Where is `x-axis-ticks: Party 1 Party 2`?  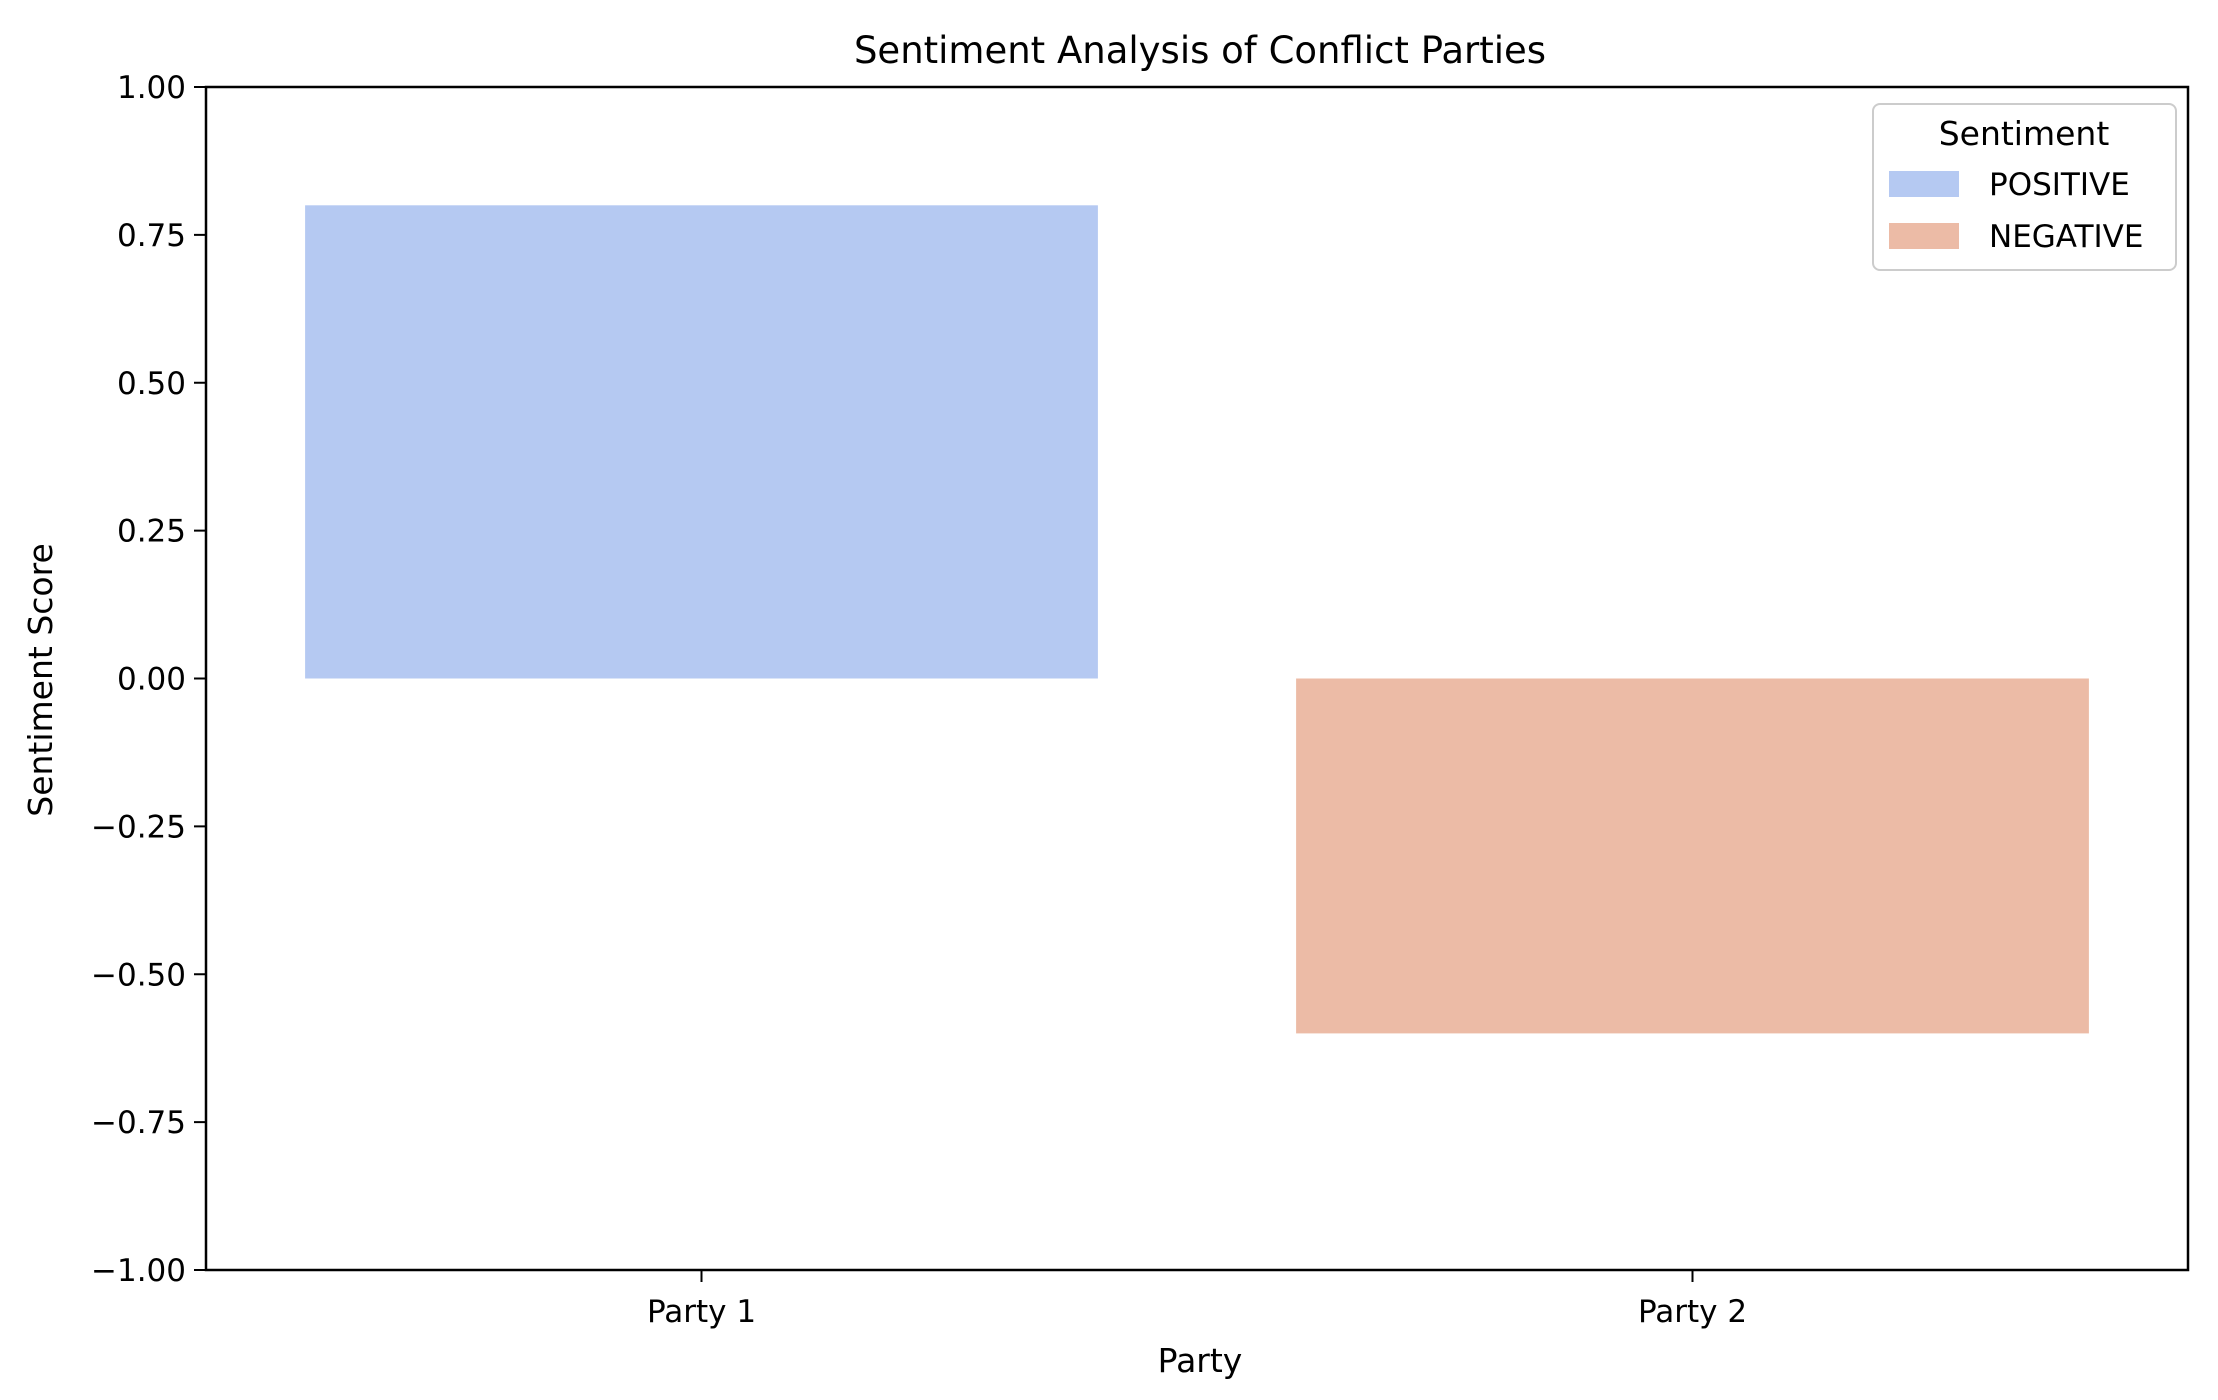 x-axis-ticks: Party 1 Party 2 is located at coordinates (1197, 1300).